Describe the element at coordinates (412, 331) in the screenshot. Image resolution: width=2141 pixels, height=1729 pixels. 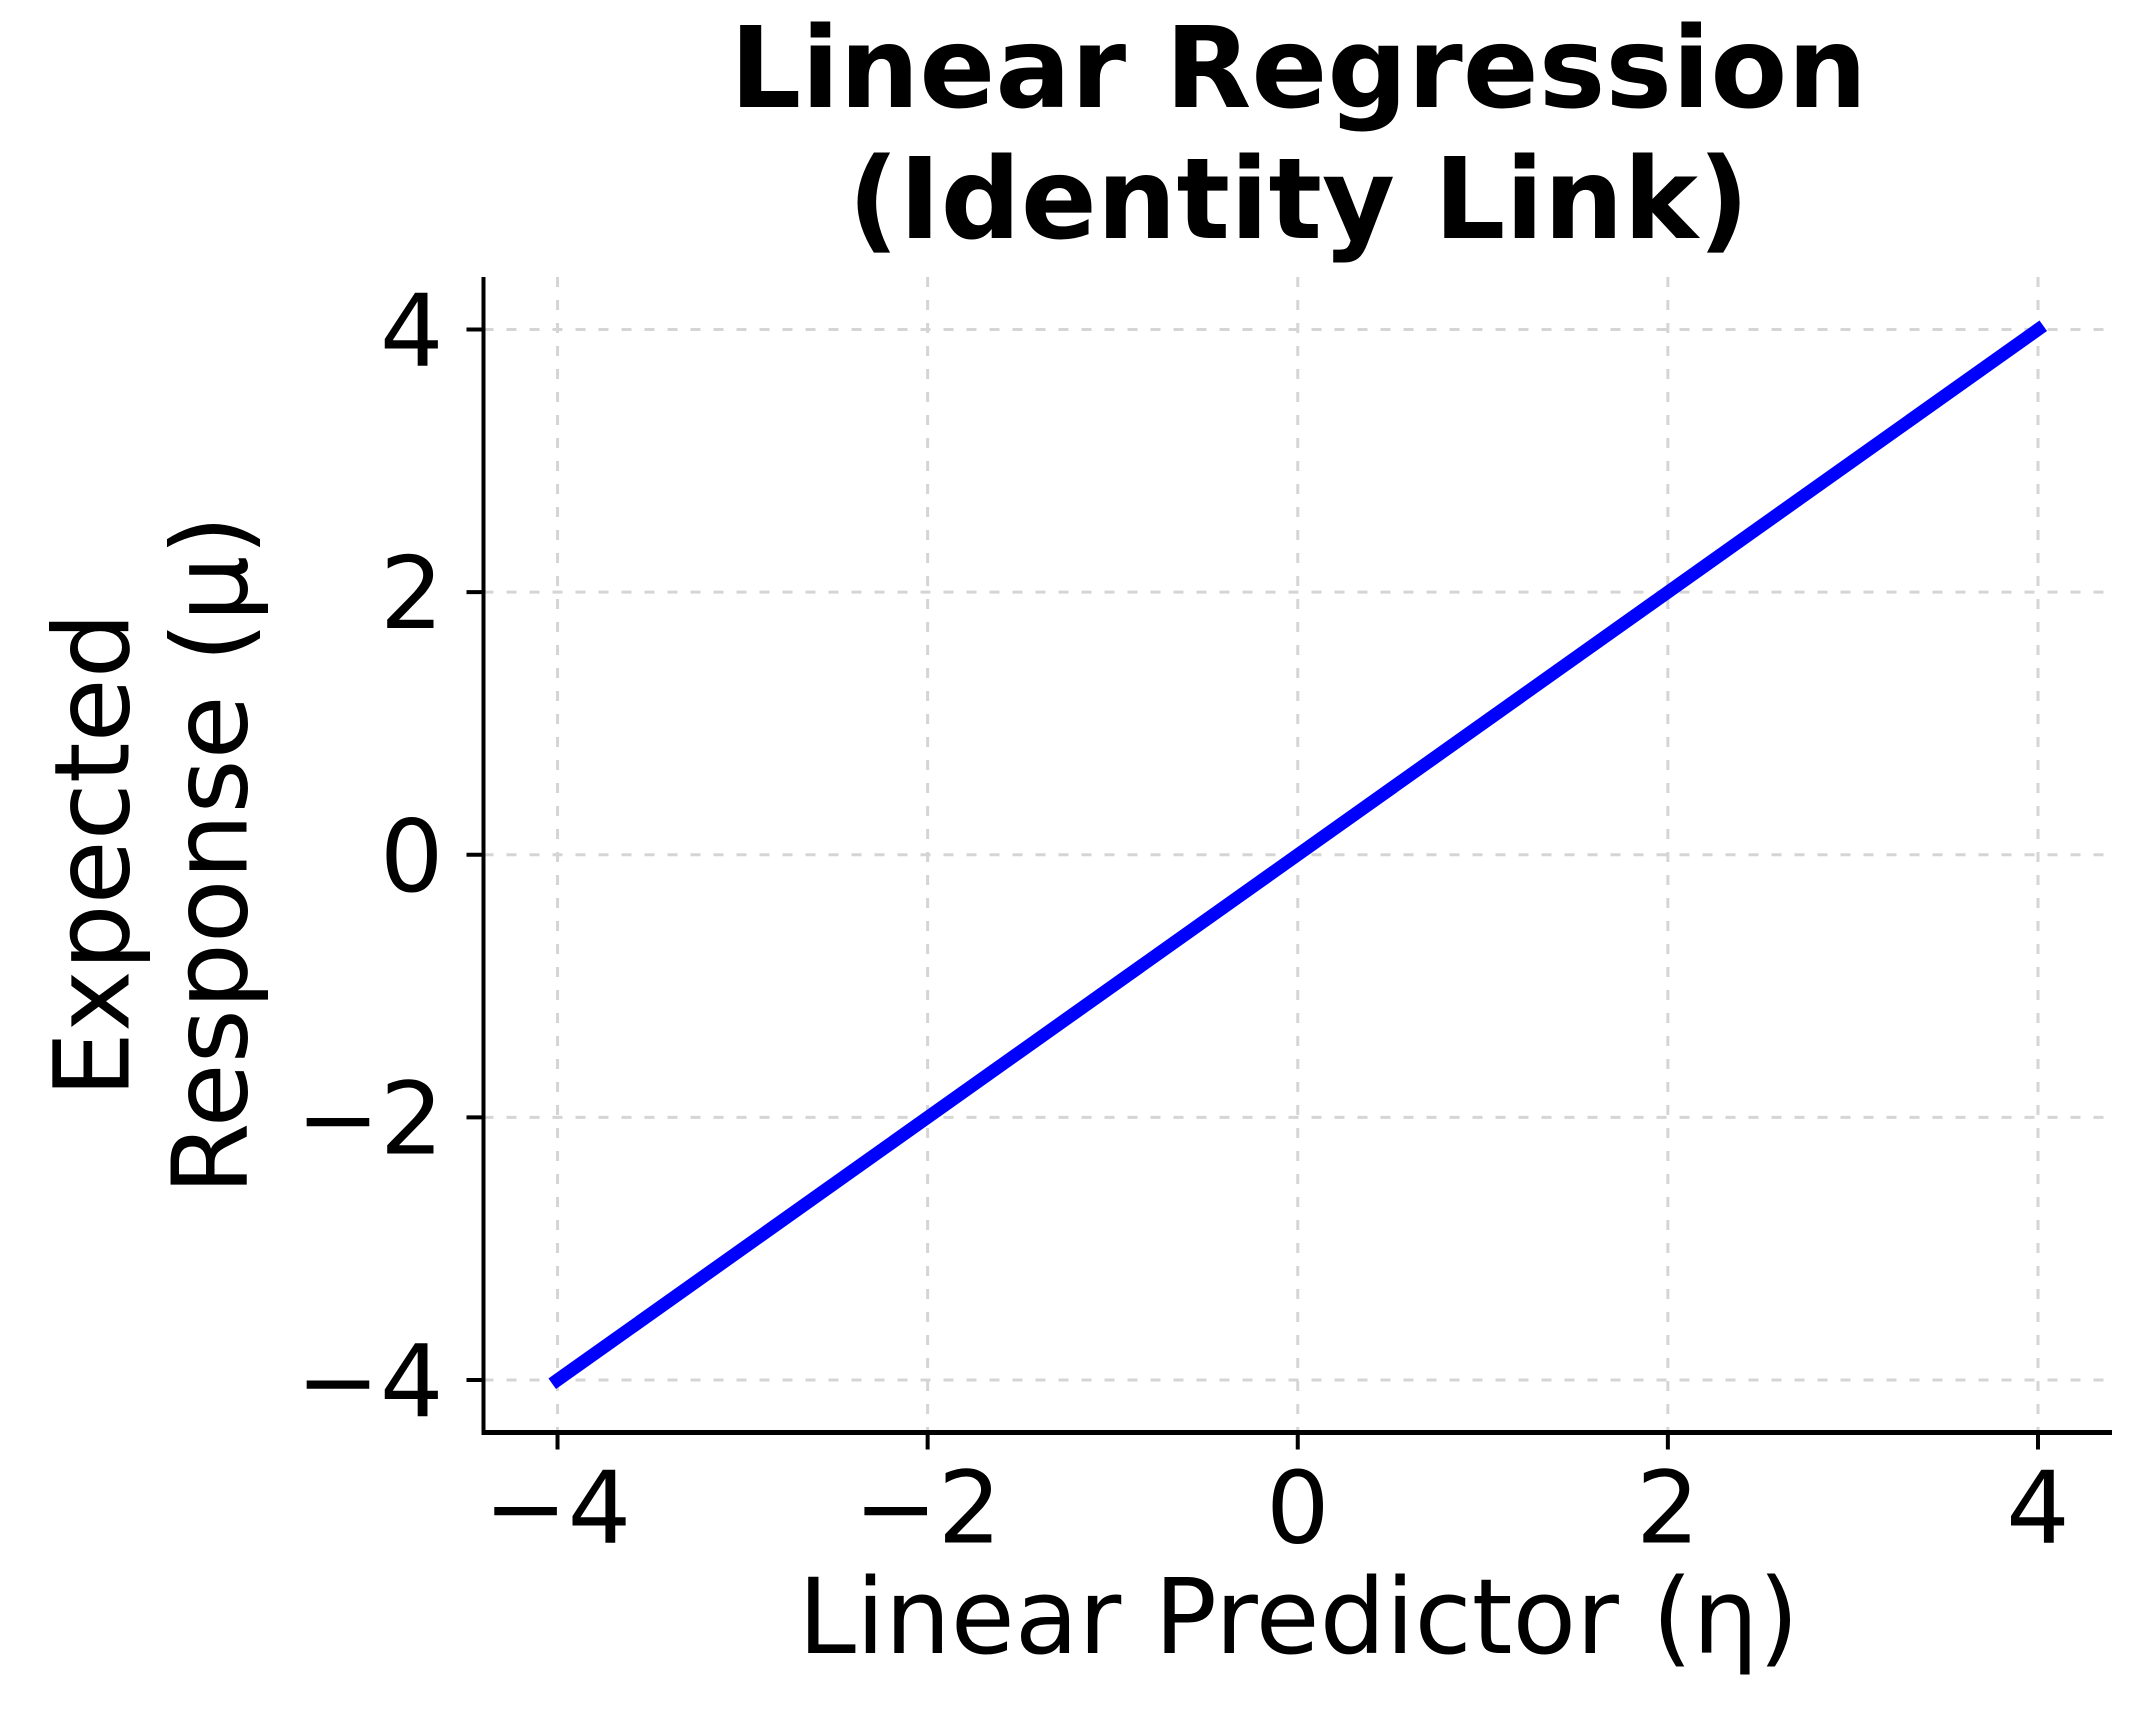
I see `y-tick-label: 4` at that location.